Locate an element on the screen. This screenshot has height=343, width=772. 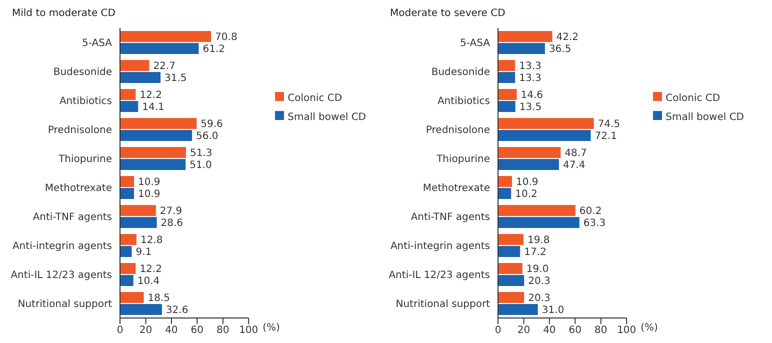
data-label: 70.8 is located at coordinates (226, 38).